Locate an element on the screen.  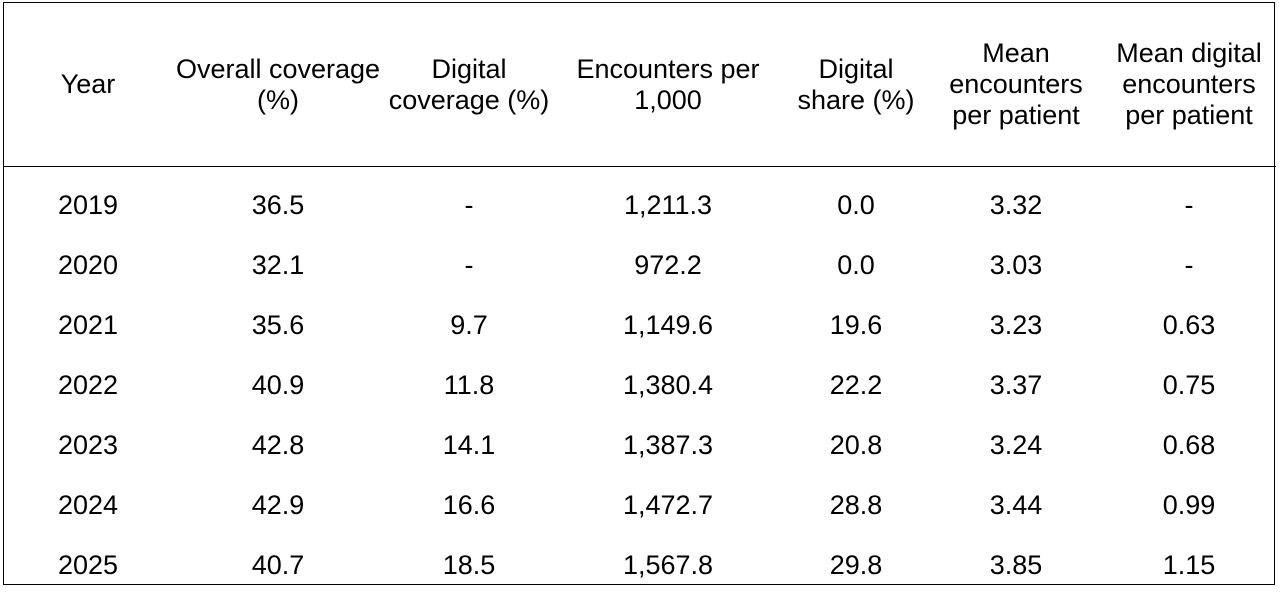
cell-mean-encounters: 3.44 is located at coordinates (1016, 505).